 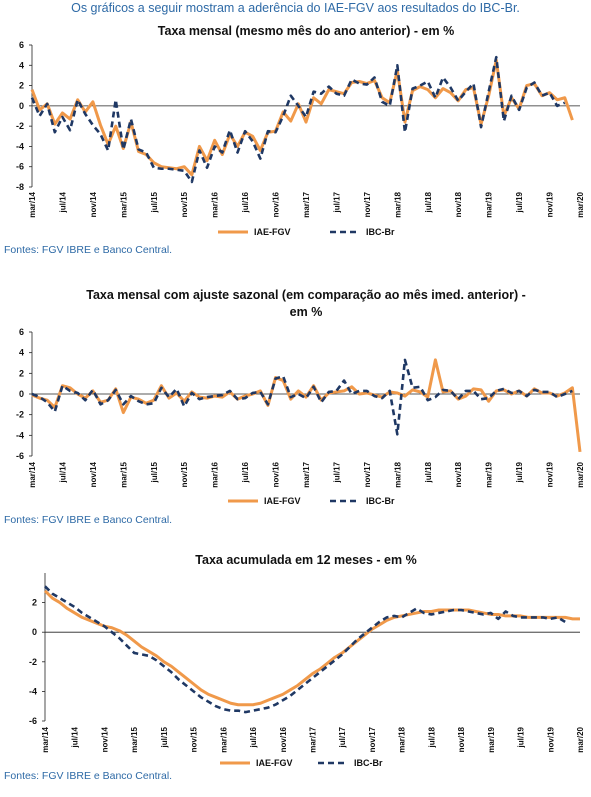 I want to click on chart-monthly-sa-source: Fontes: FGV IBRE e Banco Central., so click(x=88, y=520).